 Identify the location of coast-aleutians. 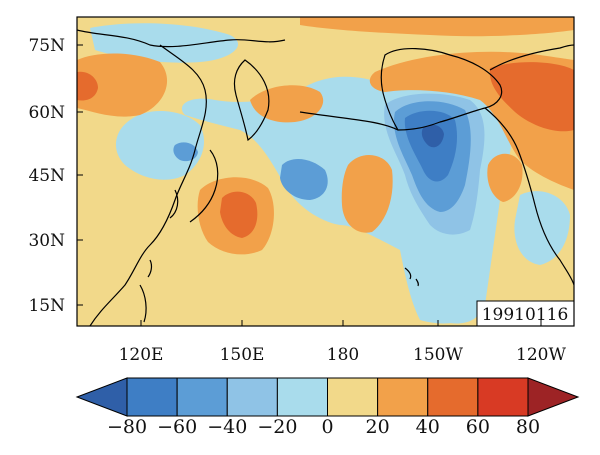
(349, 121).